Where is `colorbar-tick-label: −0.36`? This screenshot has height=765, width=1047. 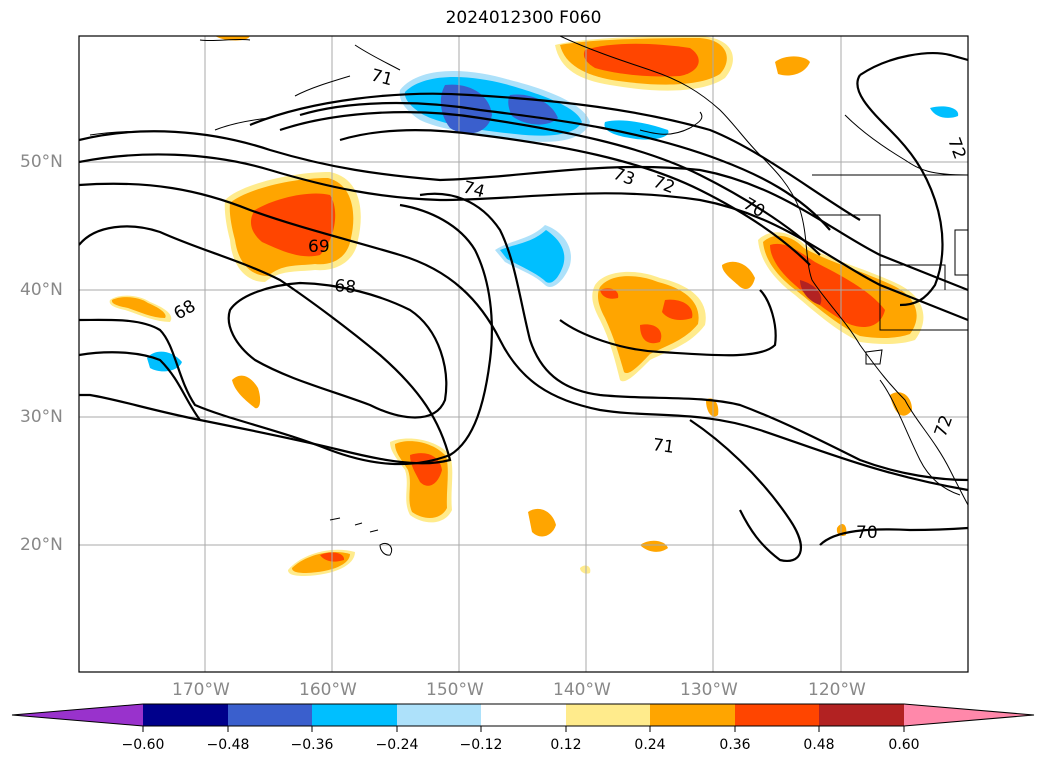
colorbar-tick-label: −0.36 is located at coordinates (312, 745).